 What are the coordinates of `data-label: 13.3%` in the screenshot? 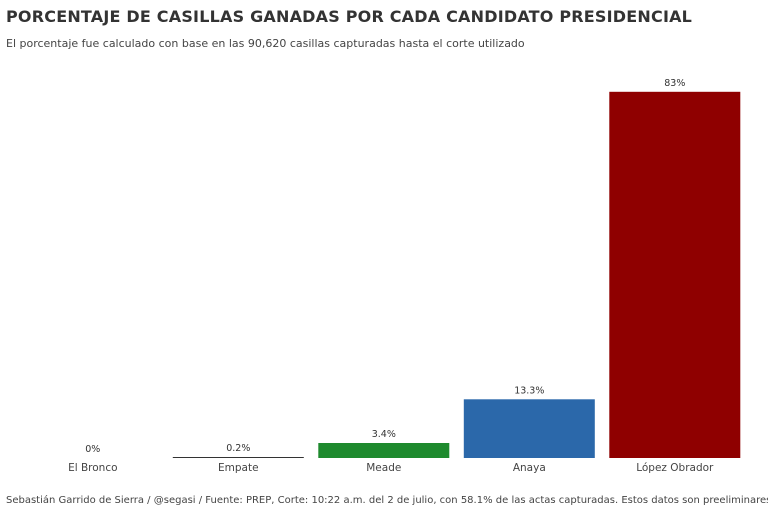 It's located at (529, 390).